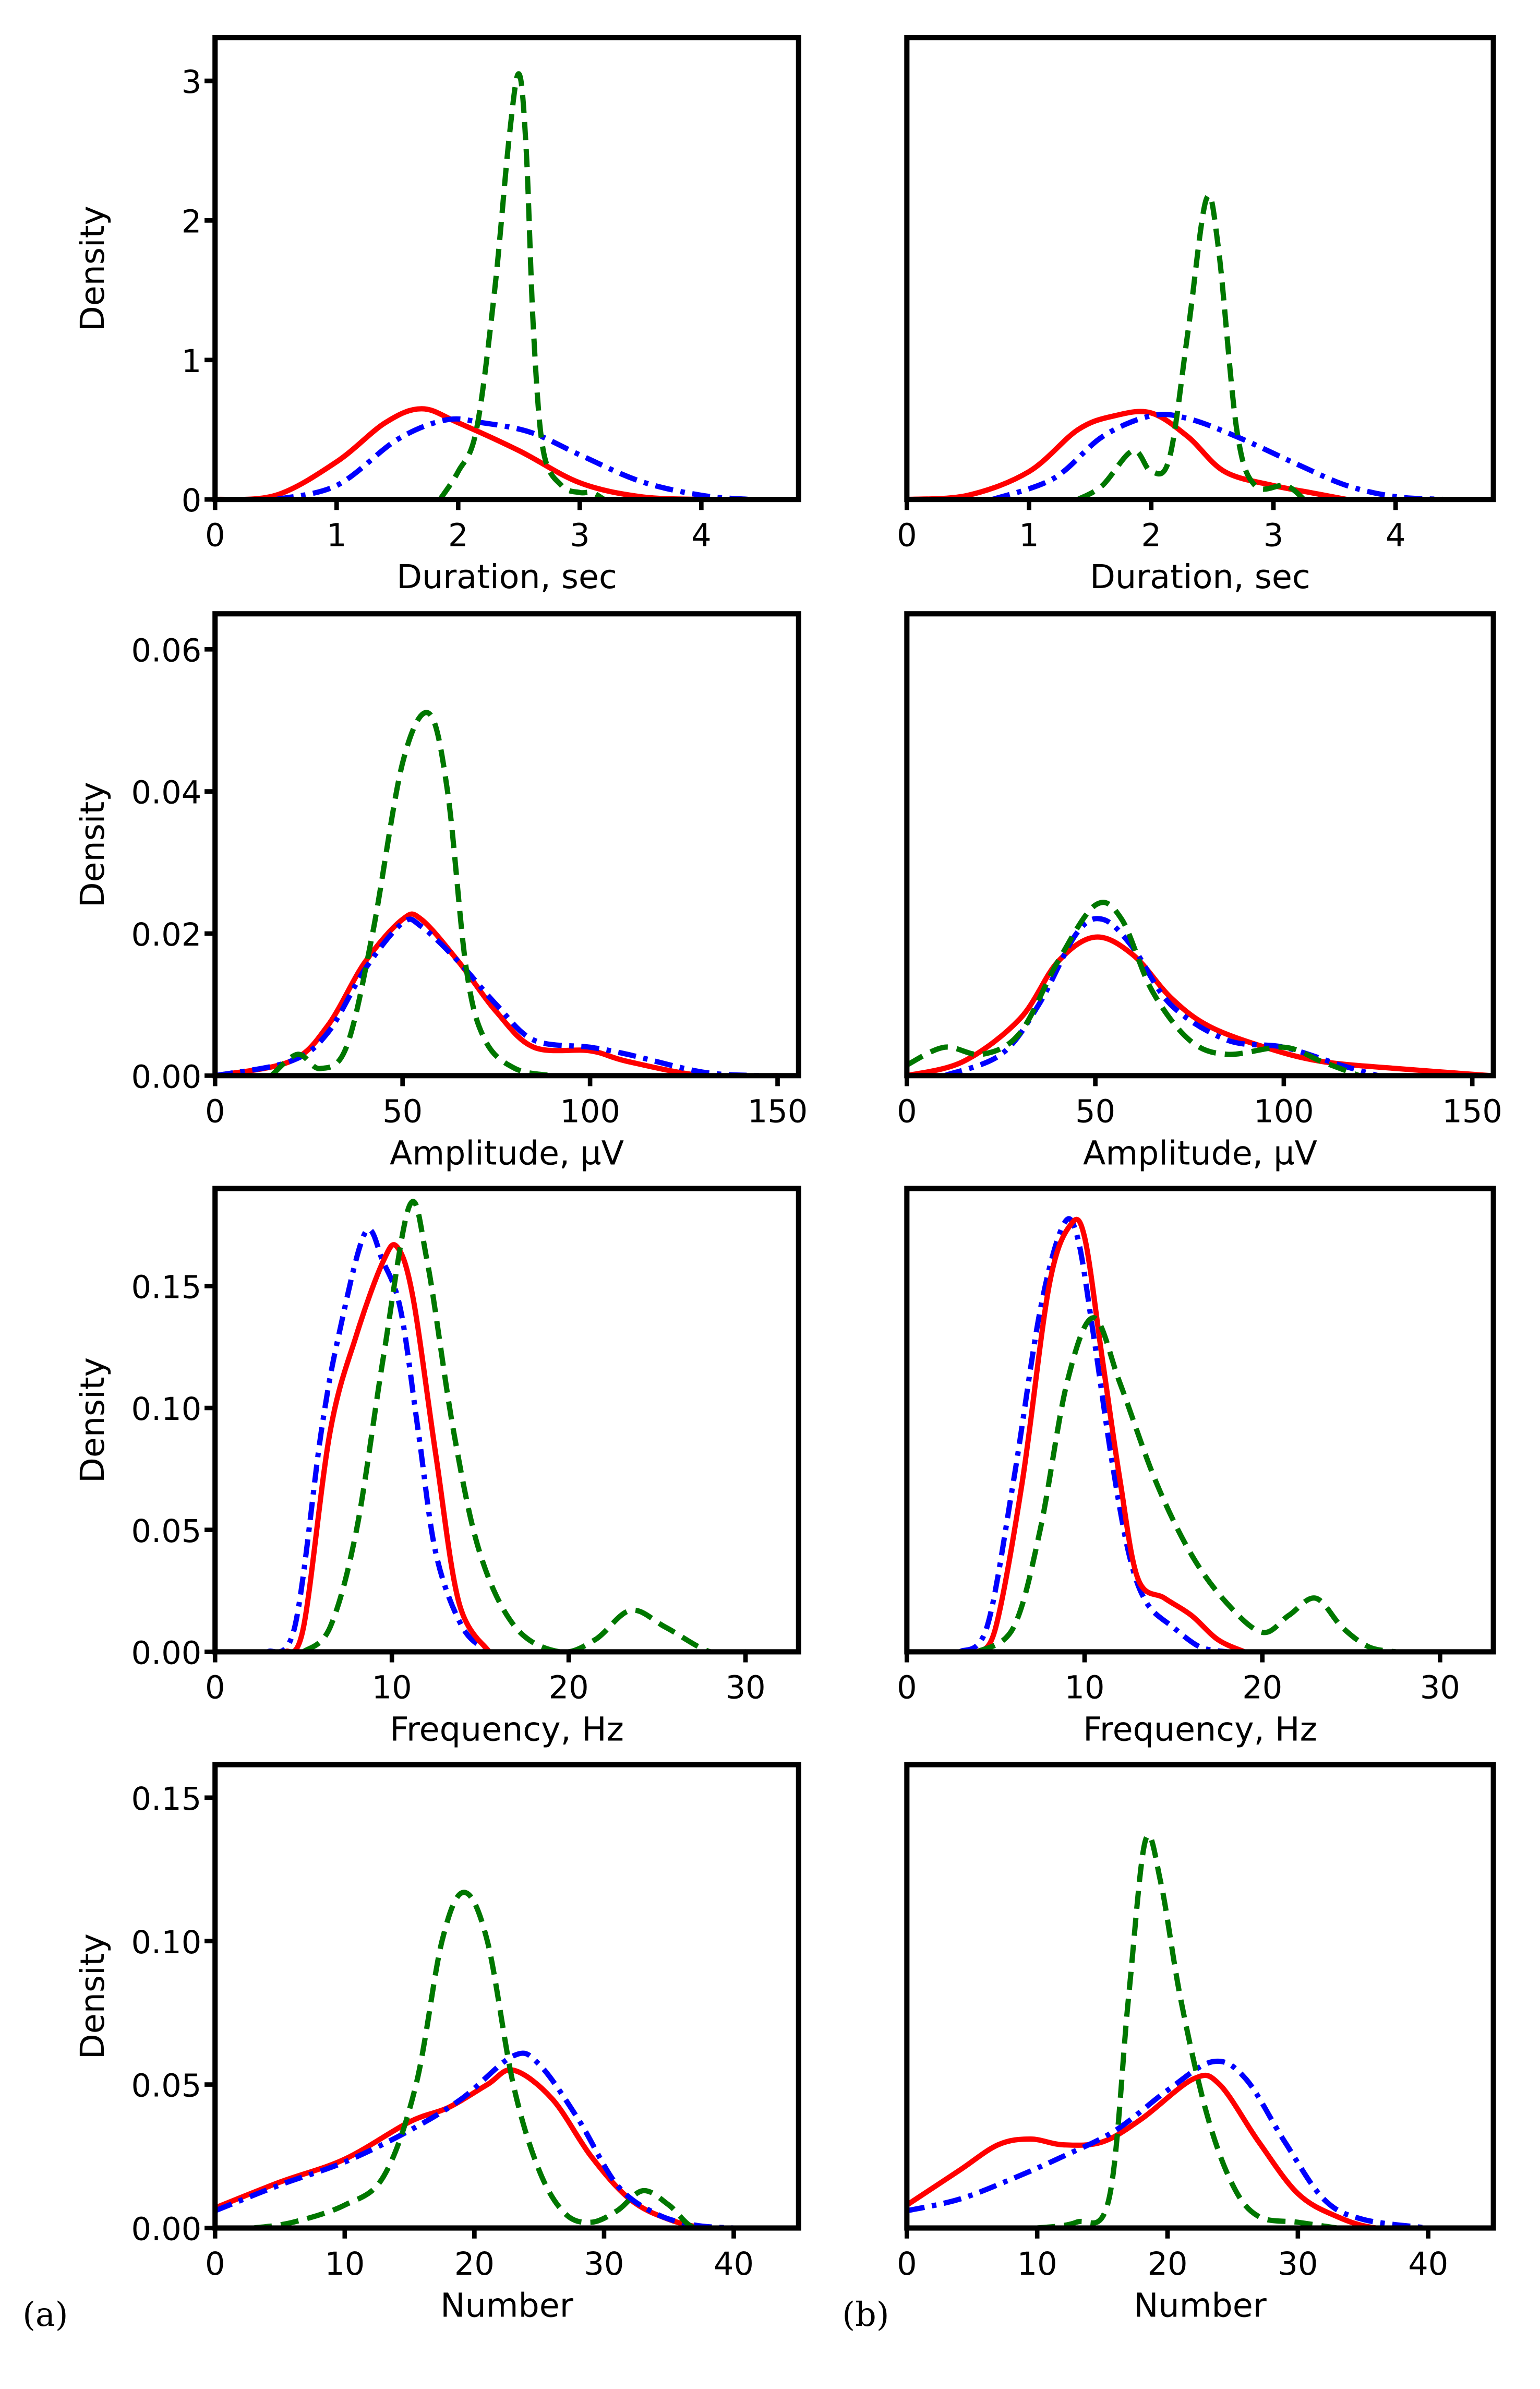 This screenshot has width=1540, height=2389. Describe the element at coordinates (192, 501) in the screenshot. I see `y-tick-label: 0` at that location.